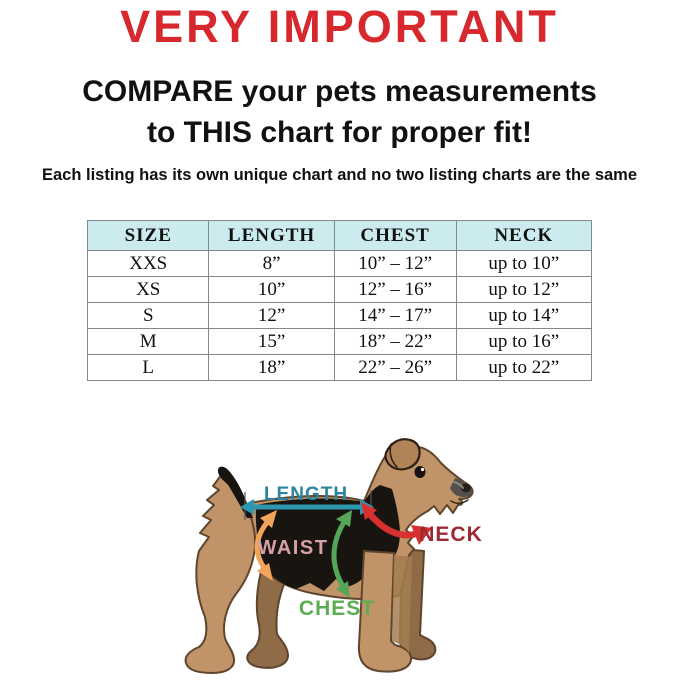 The height and width of the screenshot is (686, 679). I want to click on subtitle-line-1: COMPARE your pets measurements, so click(339, 91).